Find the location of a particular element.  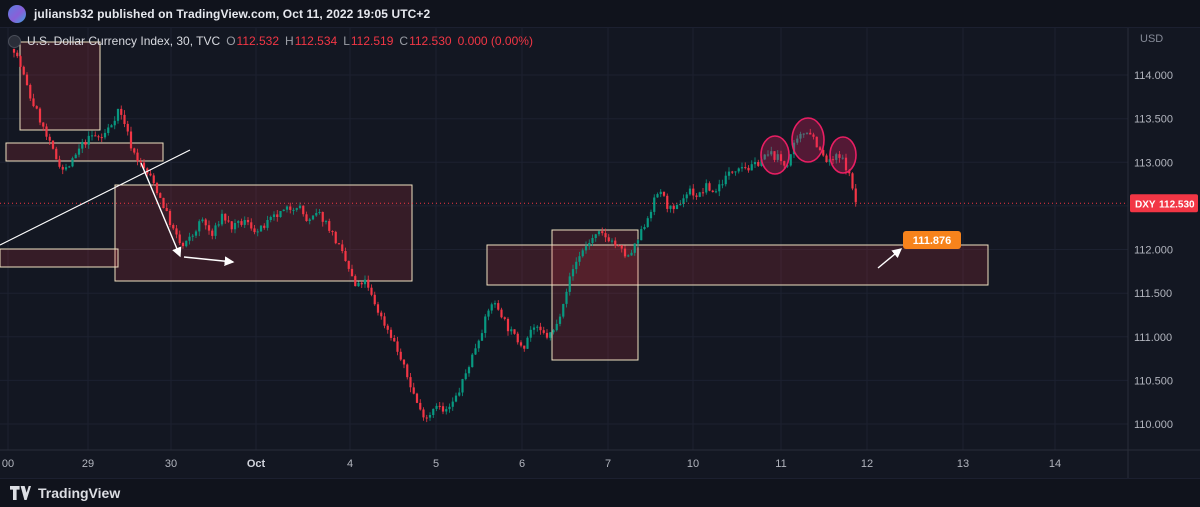

price-tick-label: 110.000 is located at coordinates (1153, 425).